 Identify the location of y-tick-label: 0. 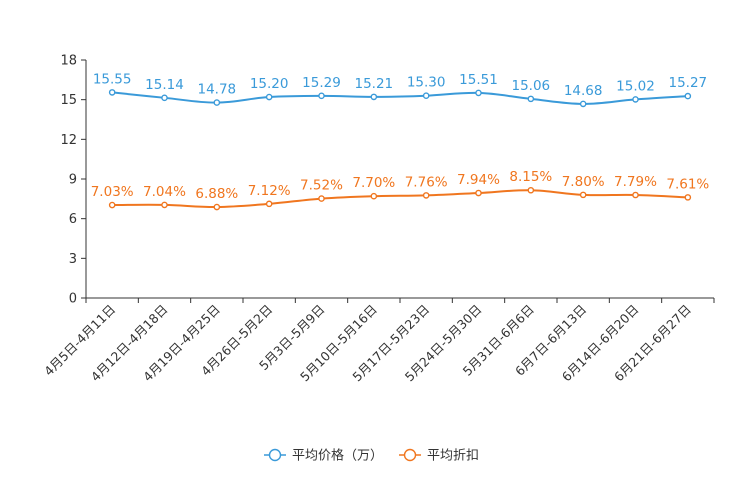
(73, 299).